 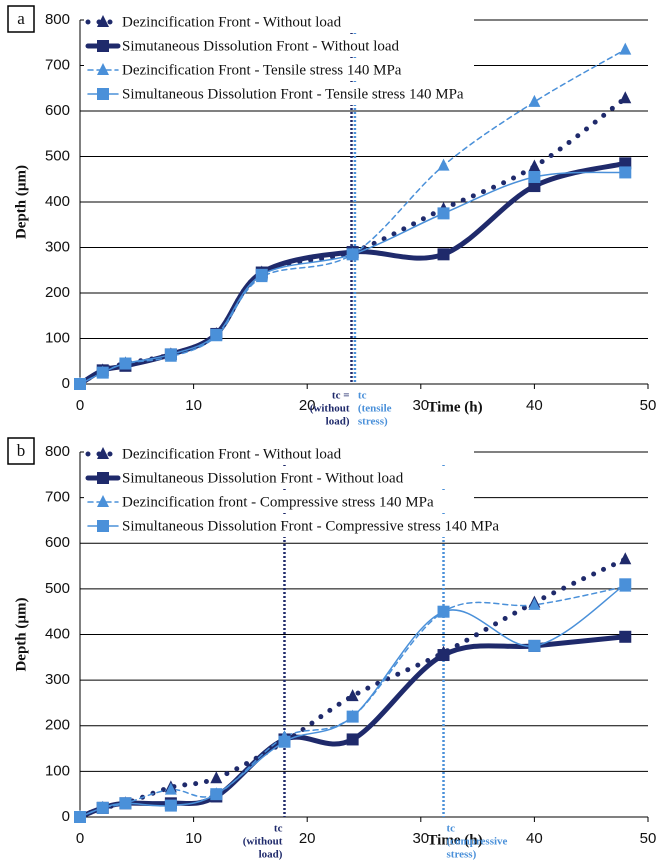 What do you see at coordinates (57, 155) in the screenshot?
I see `y-tick-label: 500` at bounding box center [57, 155].